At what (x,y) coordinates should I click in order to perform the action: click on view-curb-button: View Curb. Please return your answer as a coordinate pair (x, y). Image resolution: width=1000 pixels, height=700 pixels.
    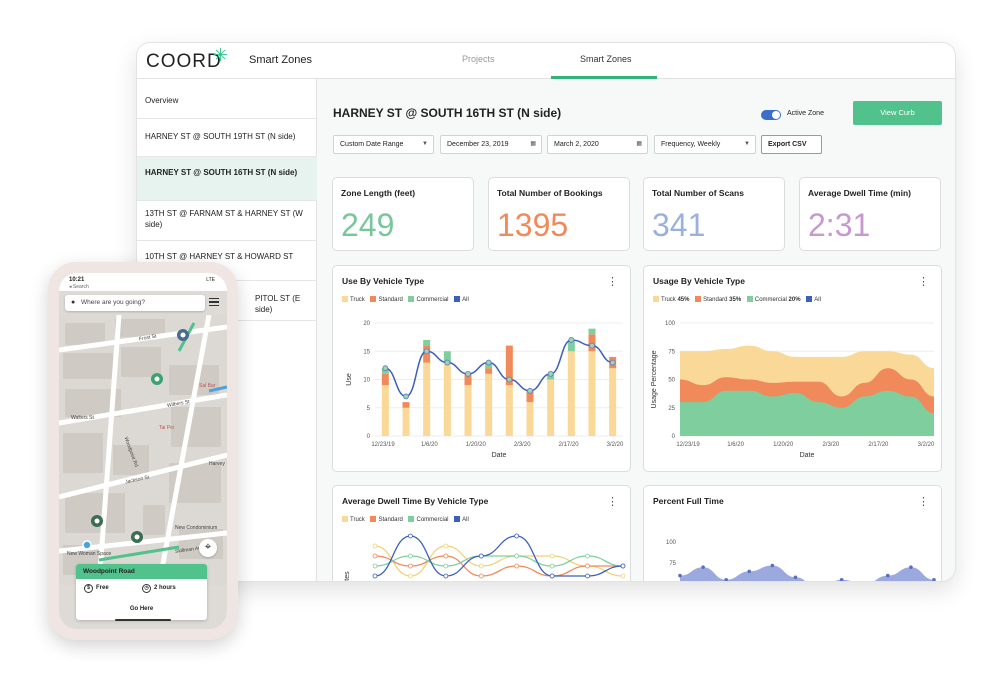
    Looking at the image, I should click on (897, 113).